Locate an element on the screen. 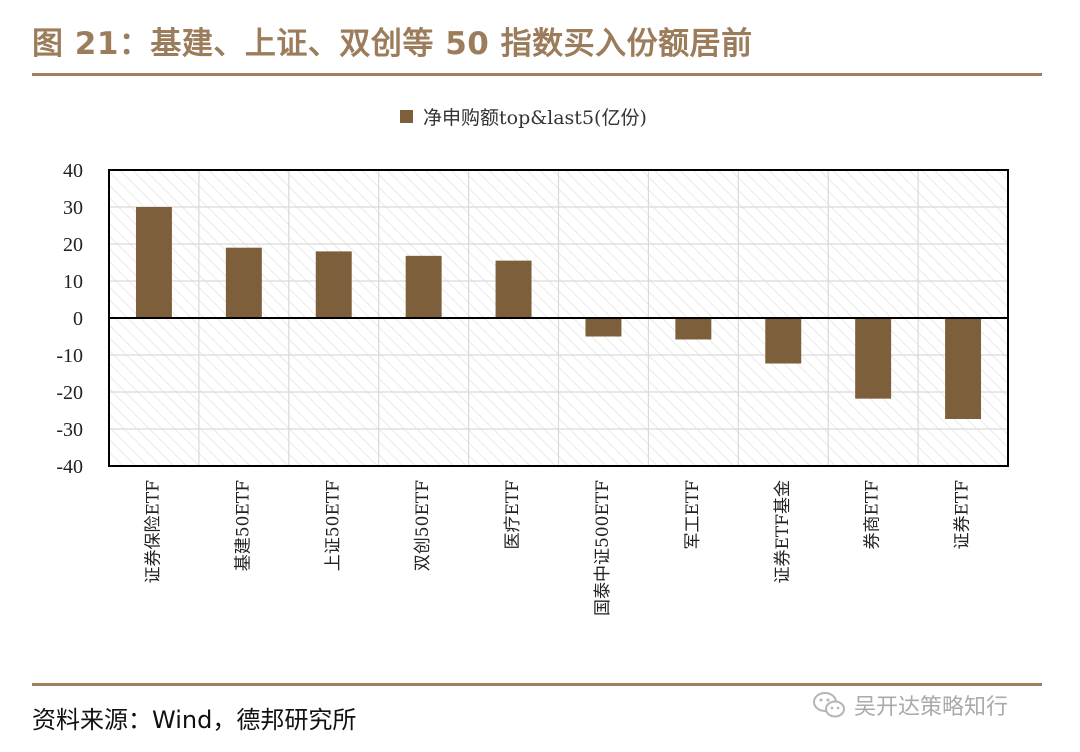 The height and width of the screenshot is (752, 1080). legend-swatch is located at coordinates (406, 116).